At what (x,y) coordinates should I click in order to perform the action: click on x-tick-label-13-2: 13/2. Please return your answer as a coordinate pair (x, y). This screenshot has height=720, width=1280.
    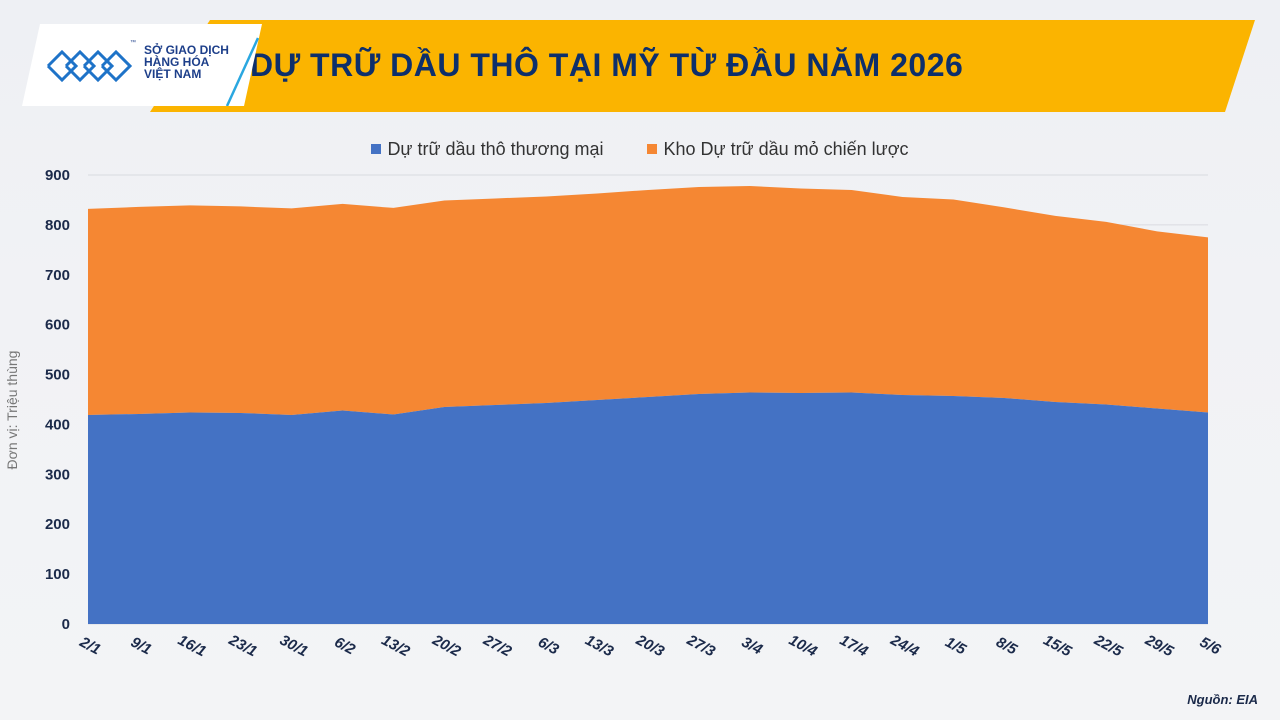
    Looking at the image, I should click on (396, 646).